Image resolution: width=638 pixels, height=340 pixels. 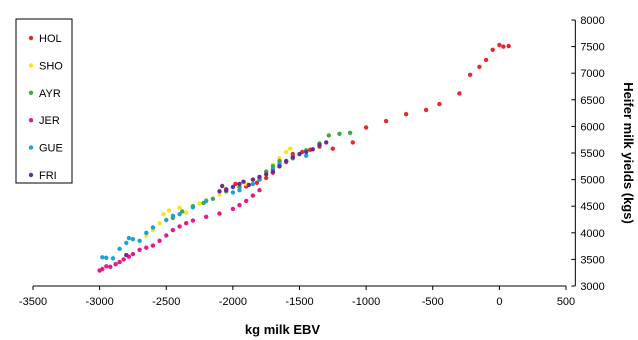 What do you see at coordinates (592, 48) in the screenshot?
I see `y-tick-label: 7500` at bounding box center [592, 48].